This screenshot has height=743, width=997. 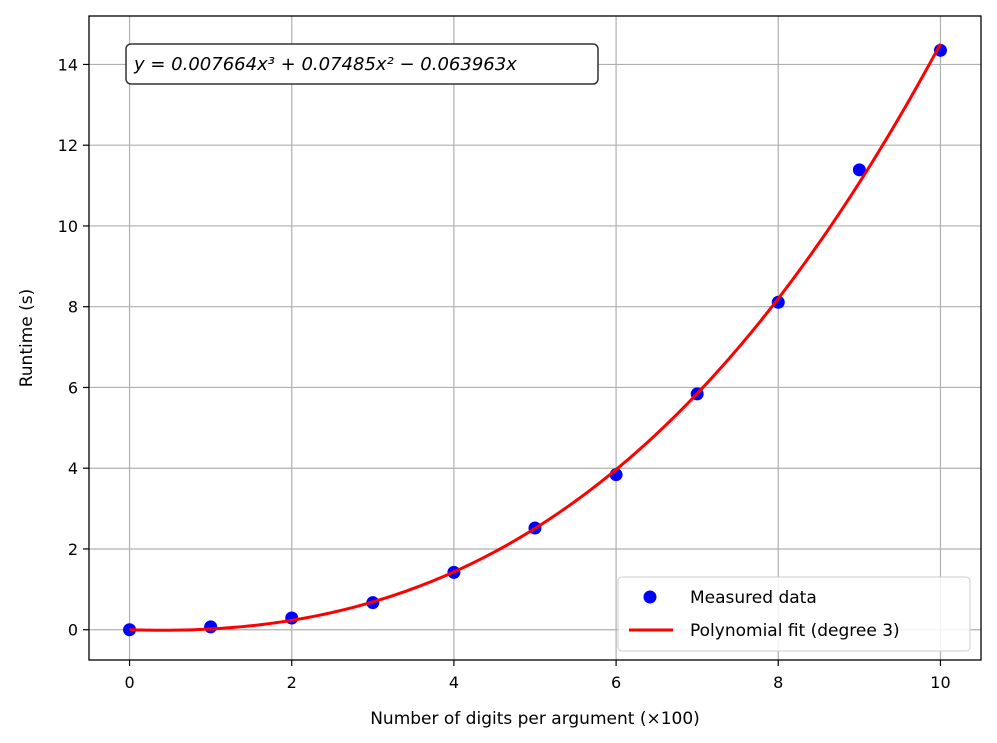 I want to click on legend-marker-measured, so click(x=650, y=597).